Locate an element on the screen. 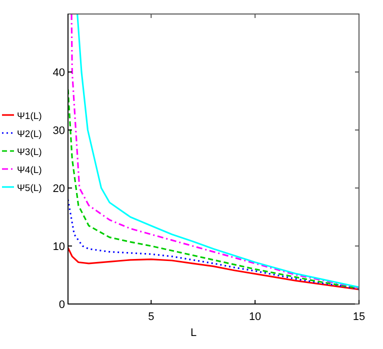 The height and width of the screenshot is (349, 383). y-tick-label: 40 is located at coordinates (58, 73).